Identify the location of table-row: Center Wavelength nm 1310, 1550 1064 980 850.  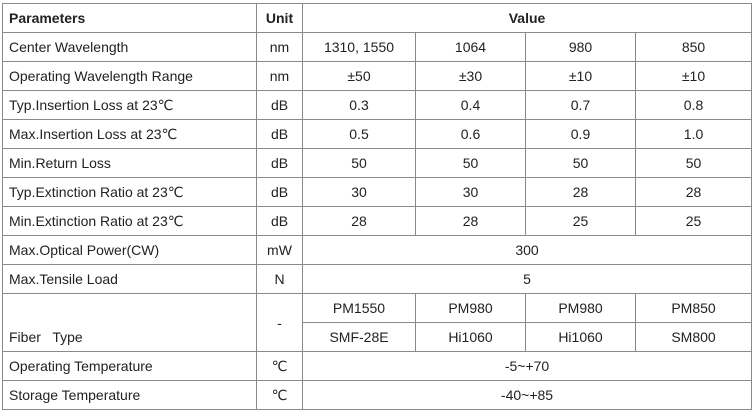
(377, 47).